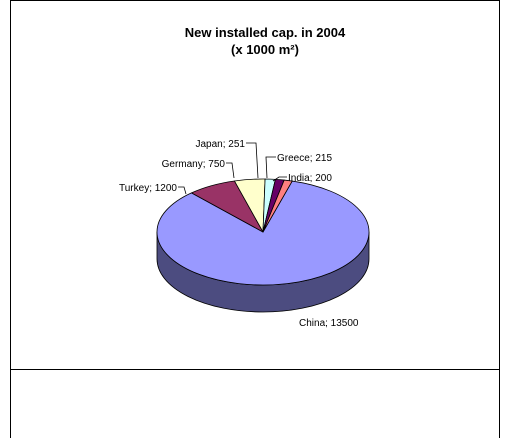 The image size is (513, 438). Describe the element at coordinates (277, 206) in the screenshot. I see `slice-india` at that location.